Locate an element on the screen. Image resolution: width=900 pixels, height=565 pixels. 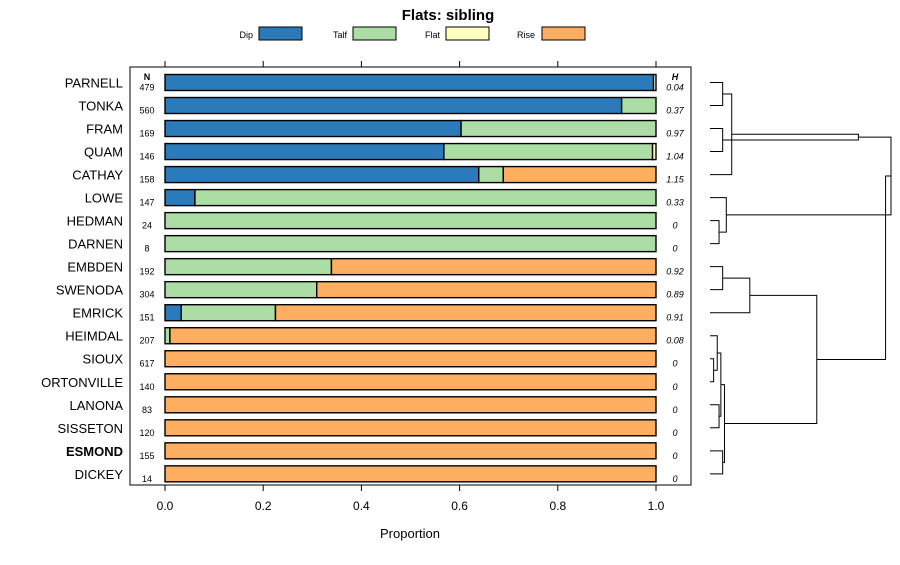
row-hedman: HEDMAN 24 0 is located at coordinates (372, 221).